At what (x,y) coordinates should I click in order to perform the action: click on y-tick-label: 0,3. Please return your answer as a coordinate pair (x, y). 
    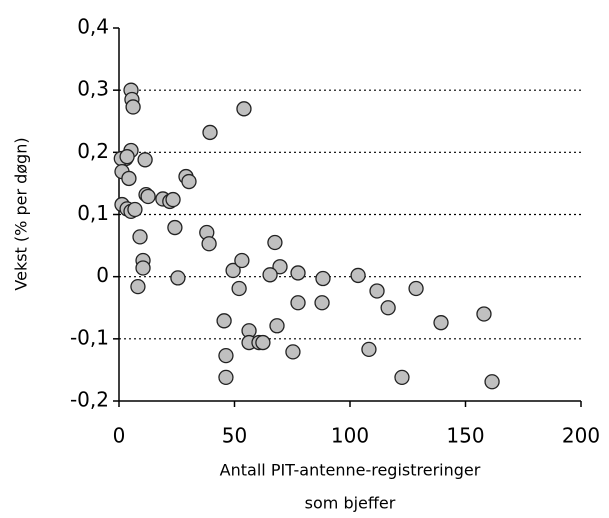
    Looking at the image, I should click on (93, 89).